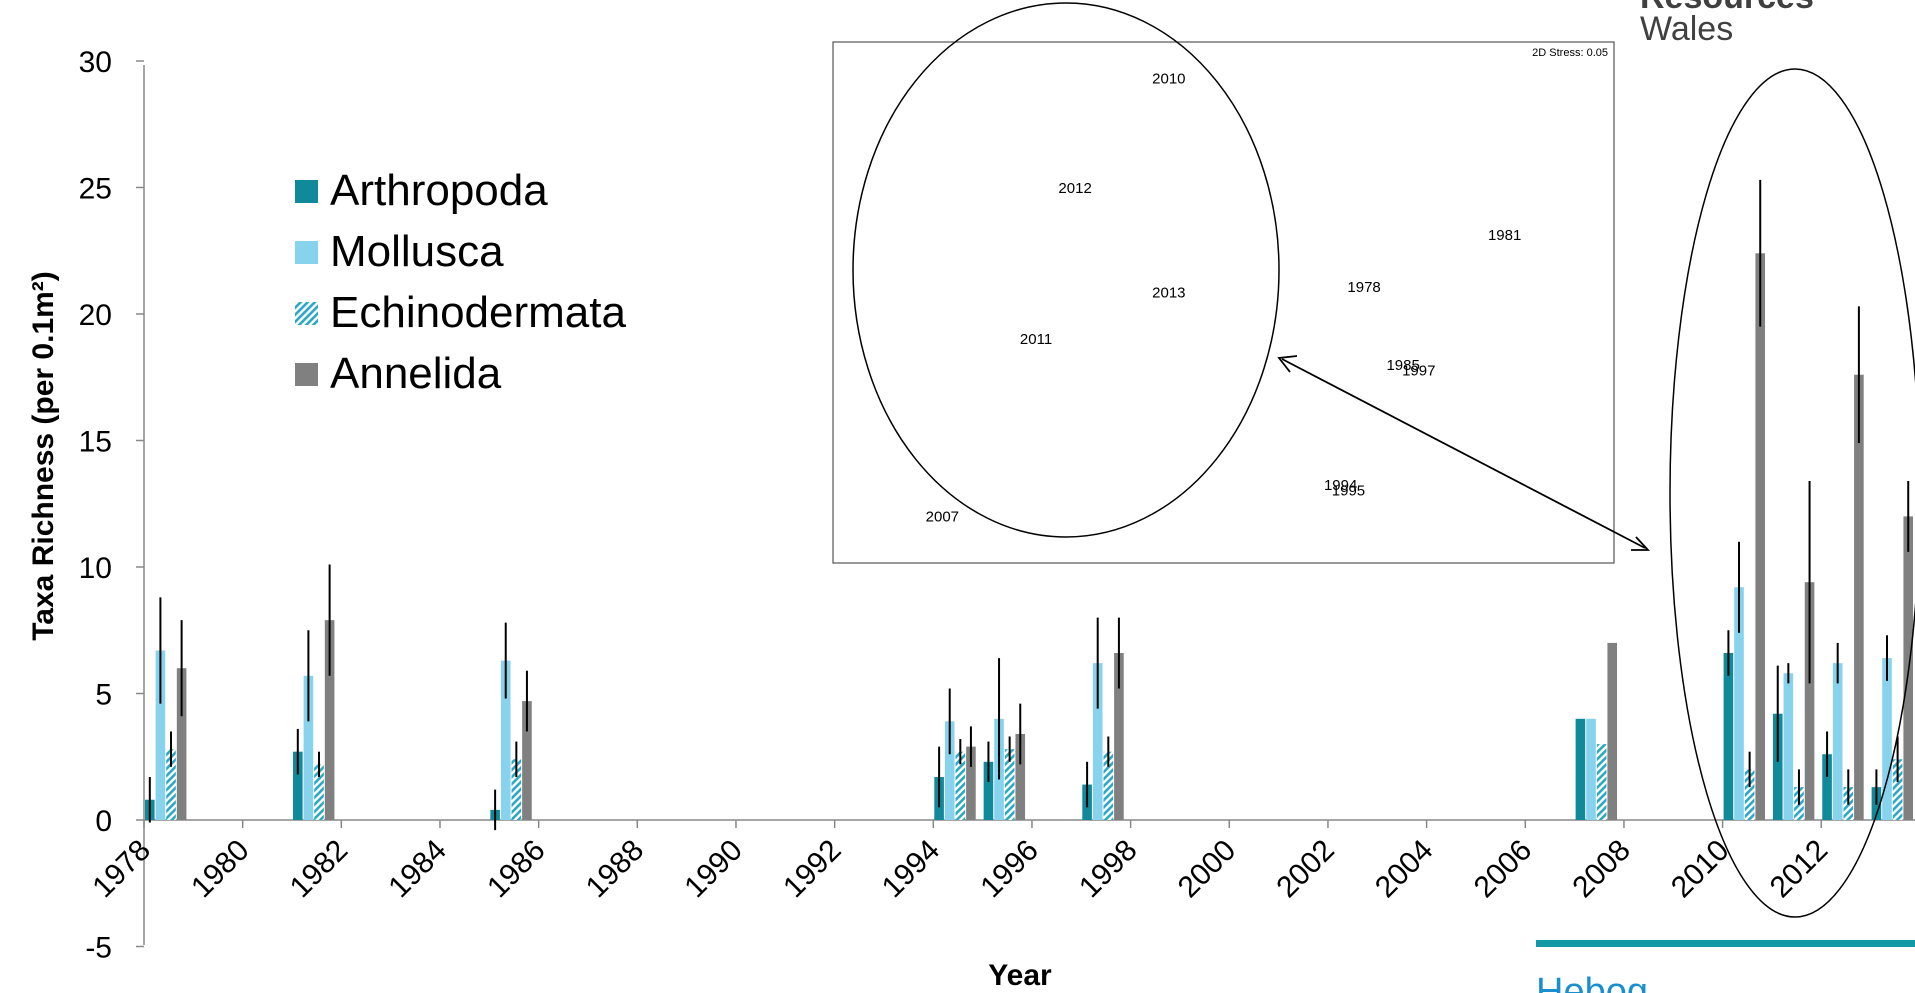  What do you see at coordinates (43, 456) in the screenshot?
I see `y-axis-title: Taxa Richness (per 0.1m²)` at bounding box center [43, 456].